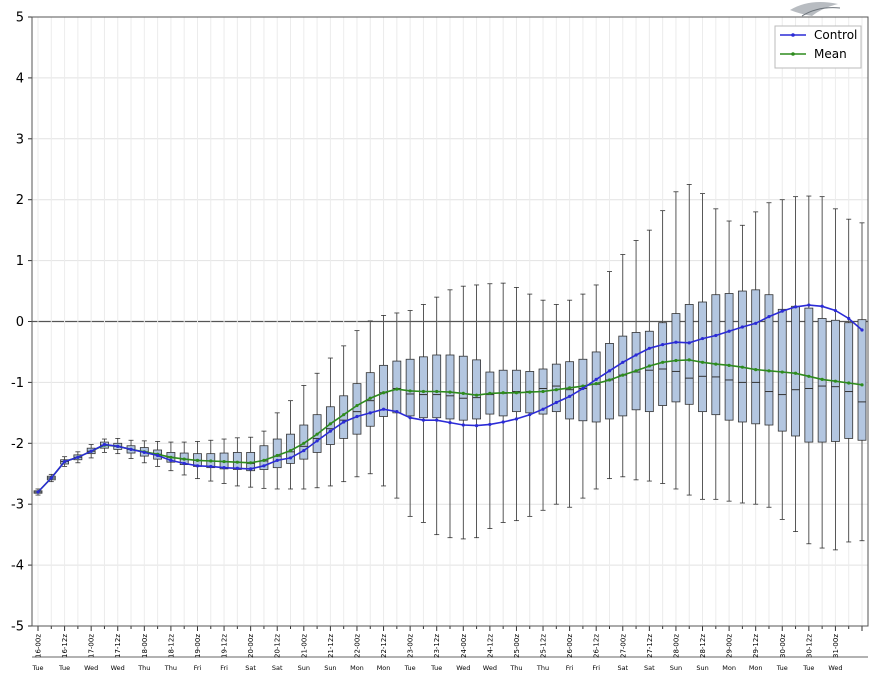  What do you see at coordinates (330, 668) in the screenshot?
I see `day-label: Sun` at bounding box center [330, 668].